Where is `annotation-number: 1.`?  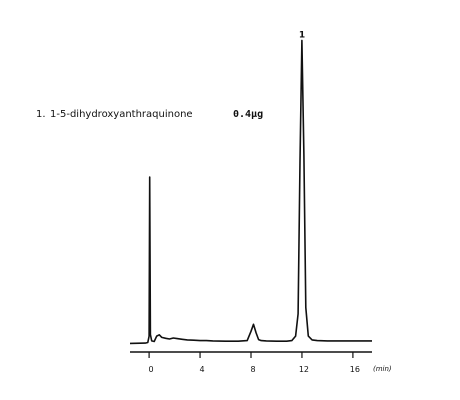
annotation-number: 1. is located at coordinates (41, 114).